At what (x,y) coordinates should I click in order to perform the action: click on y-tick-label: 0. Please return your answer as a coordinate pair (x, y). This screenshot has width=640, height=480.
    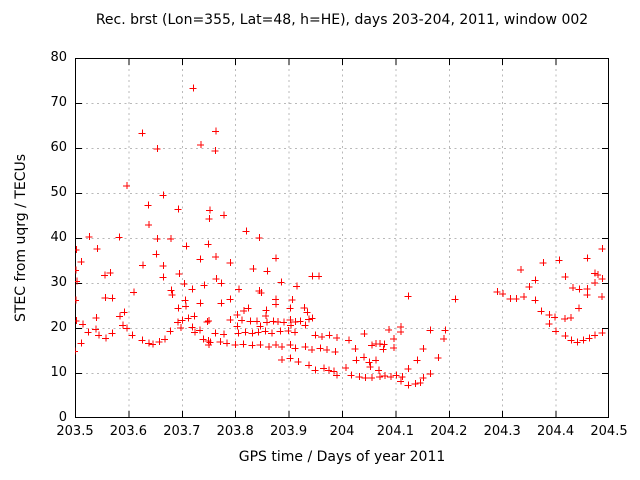
    Looking at the image, I should click on (62, 417).